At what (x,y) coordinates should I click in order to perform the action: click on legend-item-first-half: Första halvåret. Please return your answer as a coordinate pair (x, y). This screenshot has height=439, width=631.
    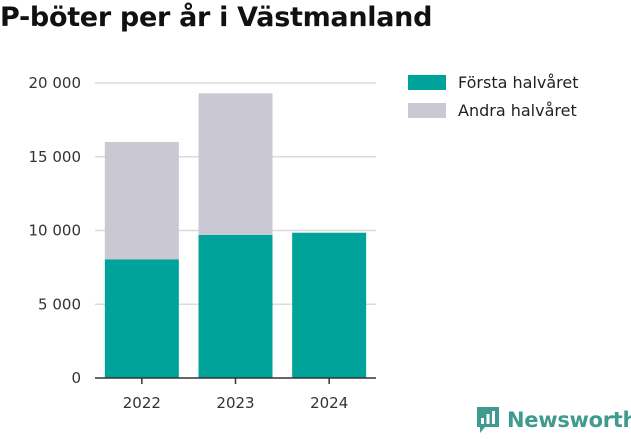
    Looking at the image, I should click on (493, 82).